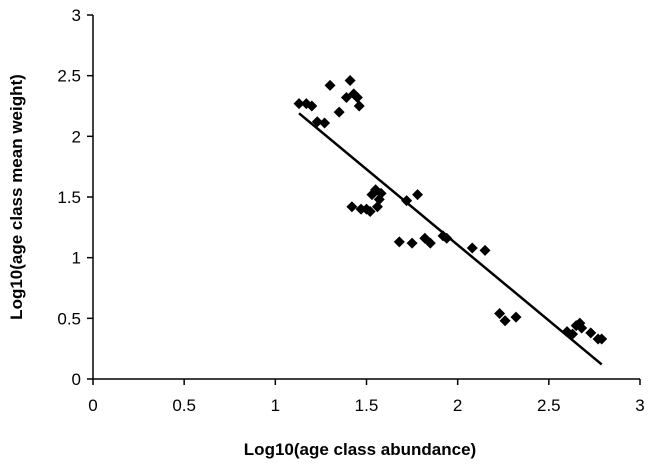  I want to click on x-tick-label: 1, so click(275, 405).